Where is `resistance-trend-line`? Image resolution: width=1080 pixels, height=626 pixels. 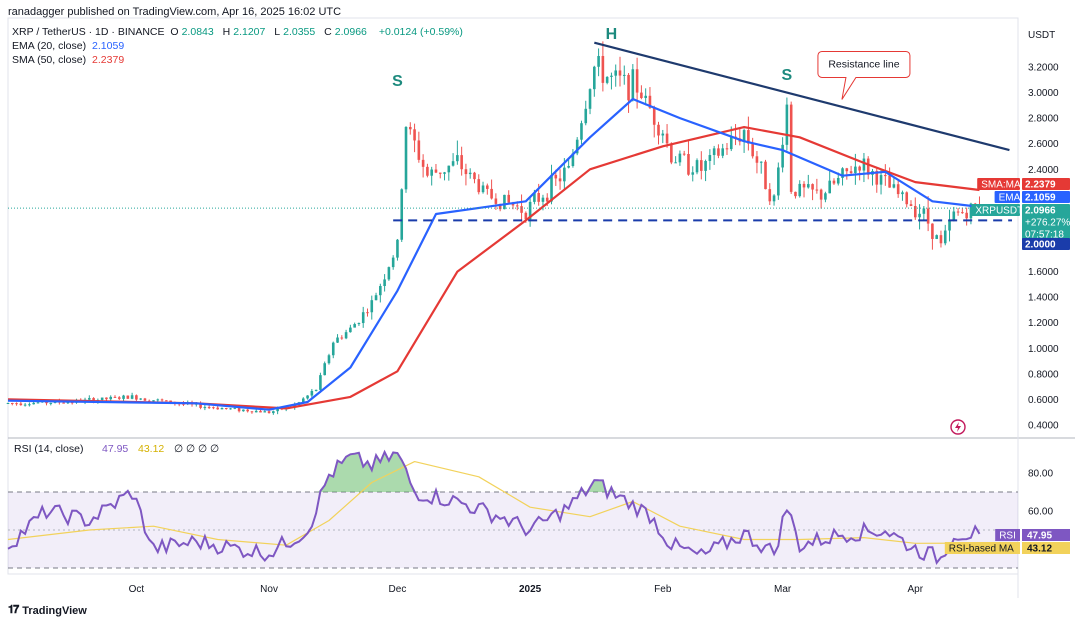
resistance-trend-line is located at coordinates (802, 96).